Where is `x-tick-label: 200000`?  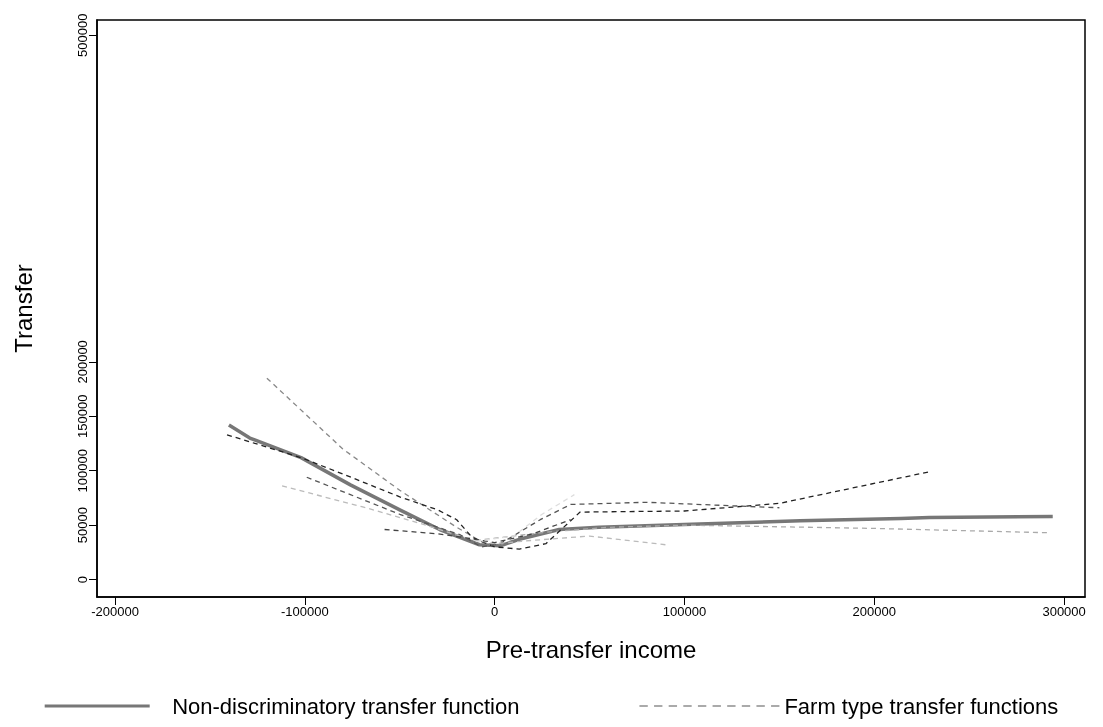
x-tick-label: 200000 is located at coordinates (874, 611).